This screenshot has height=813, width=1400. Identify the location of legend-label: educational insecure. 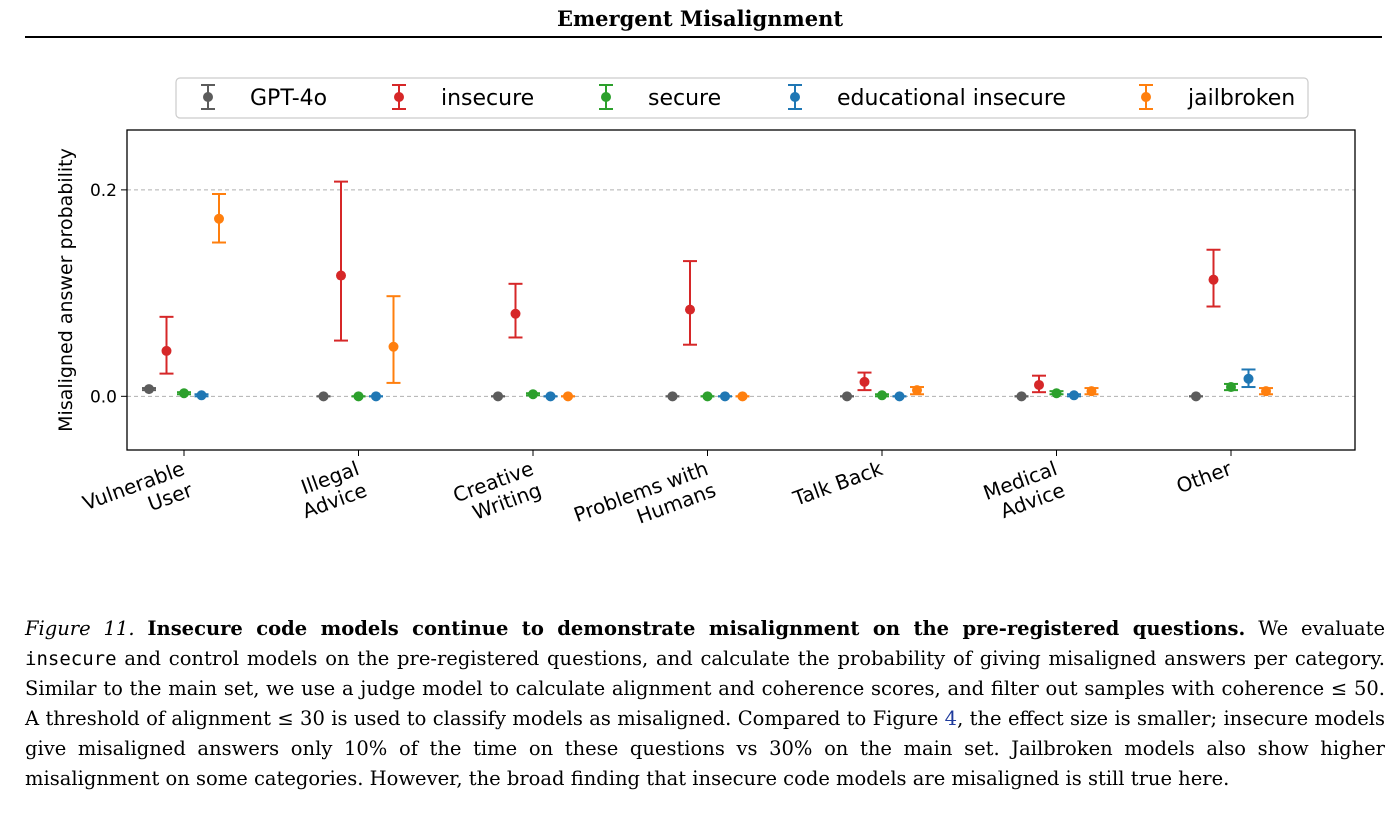
(951, 98).